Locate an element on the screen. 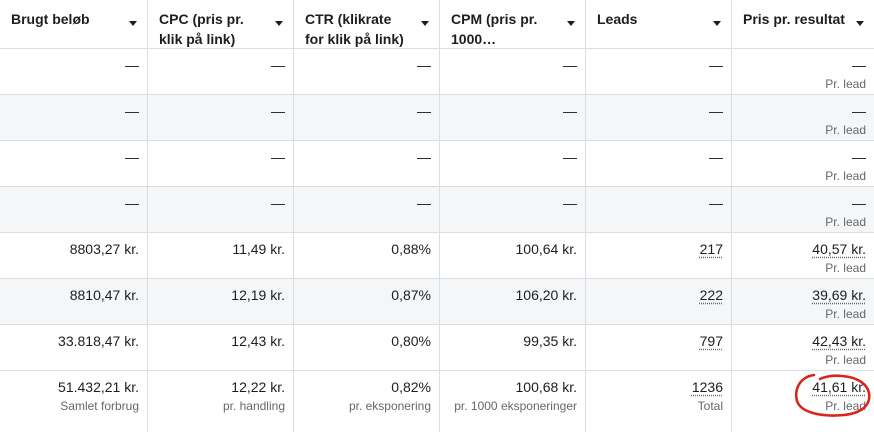 This screenshot has width=874, height=434. cell-spend: 33.818,47 kr. is located at coordinates (74, 347).